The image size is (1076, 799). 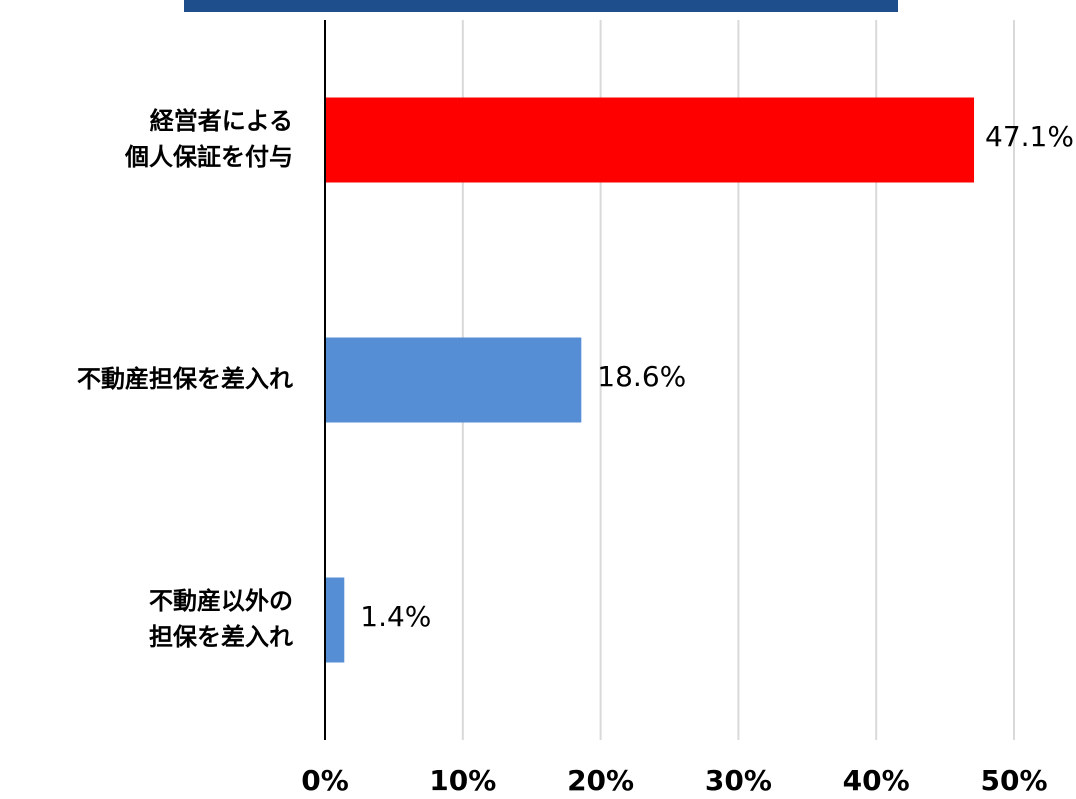 What do you see at coordinates (185, 379) in the screenshot?
I see `category-label: 不動産担保を差入れ` at bounding box center [185, 379].